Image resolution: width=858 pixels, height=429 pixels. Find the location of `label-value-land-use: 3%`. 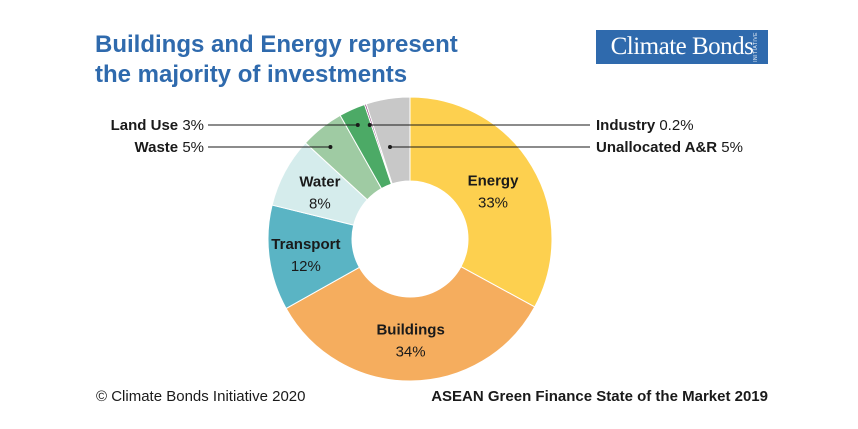

label-value-land-use: 3% is located at coordinates (193, 125).